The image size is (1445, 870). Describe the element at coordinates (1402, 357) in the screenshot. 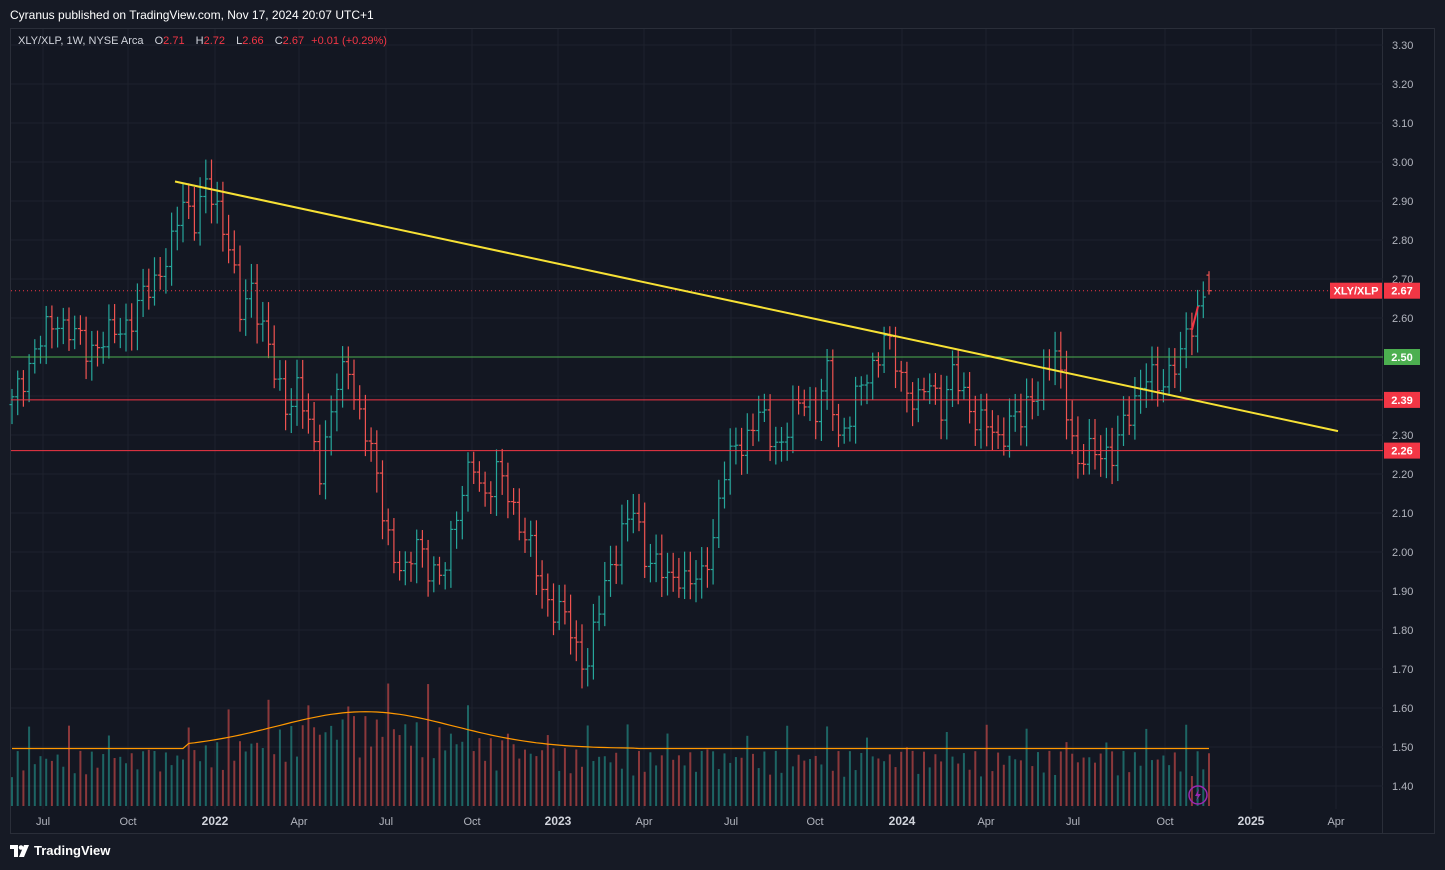

I see `price-label-bg` at that location.